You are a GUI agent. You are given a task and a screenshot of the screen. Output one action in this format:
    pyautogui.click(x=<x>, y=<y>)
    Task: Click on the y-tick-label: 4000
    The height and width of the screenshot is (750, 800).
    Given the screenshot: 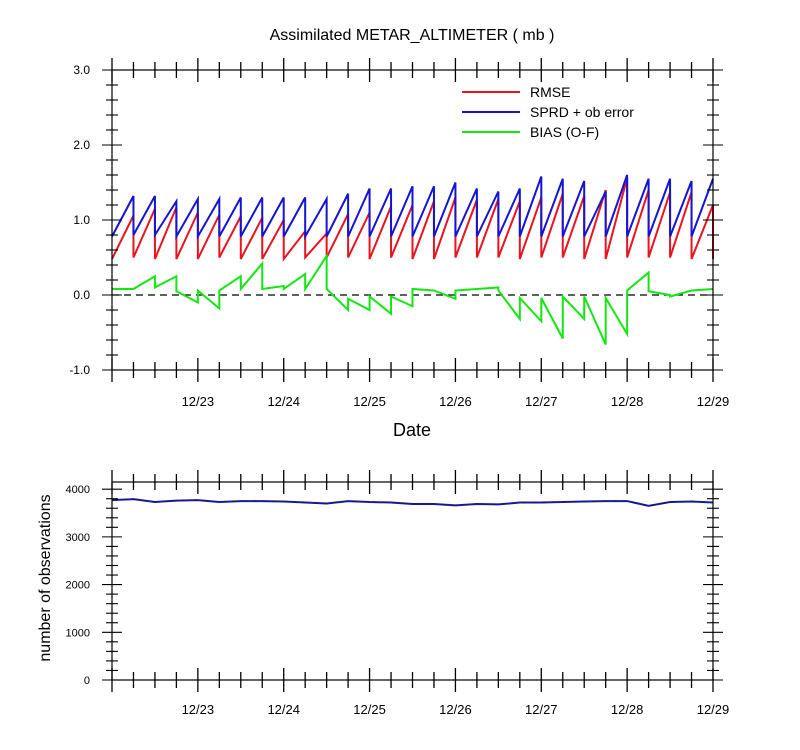 What is the action you would take?
    pyautogui.click(x=78, y=490)
    